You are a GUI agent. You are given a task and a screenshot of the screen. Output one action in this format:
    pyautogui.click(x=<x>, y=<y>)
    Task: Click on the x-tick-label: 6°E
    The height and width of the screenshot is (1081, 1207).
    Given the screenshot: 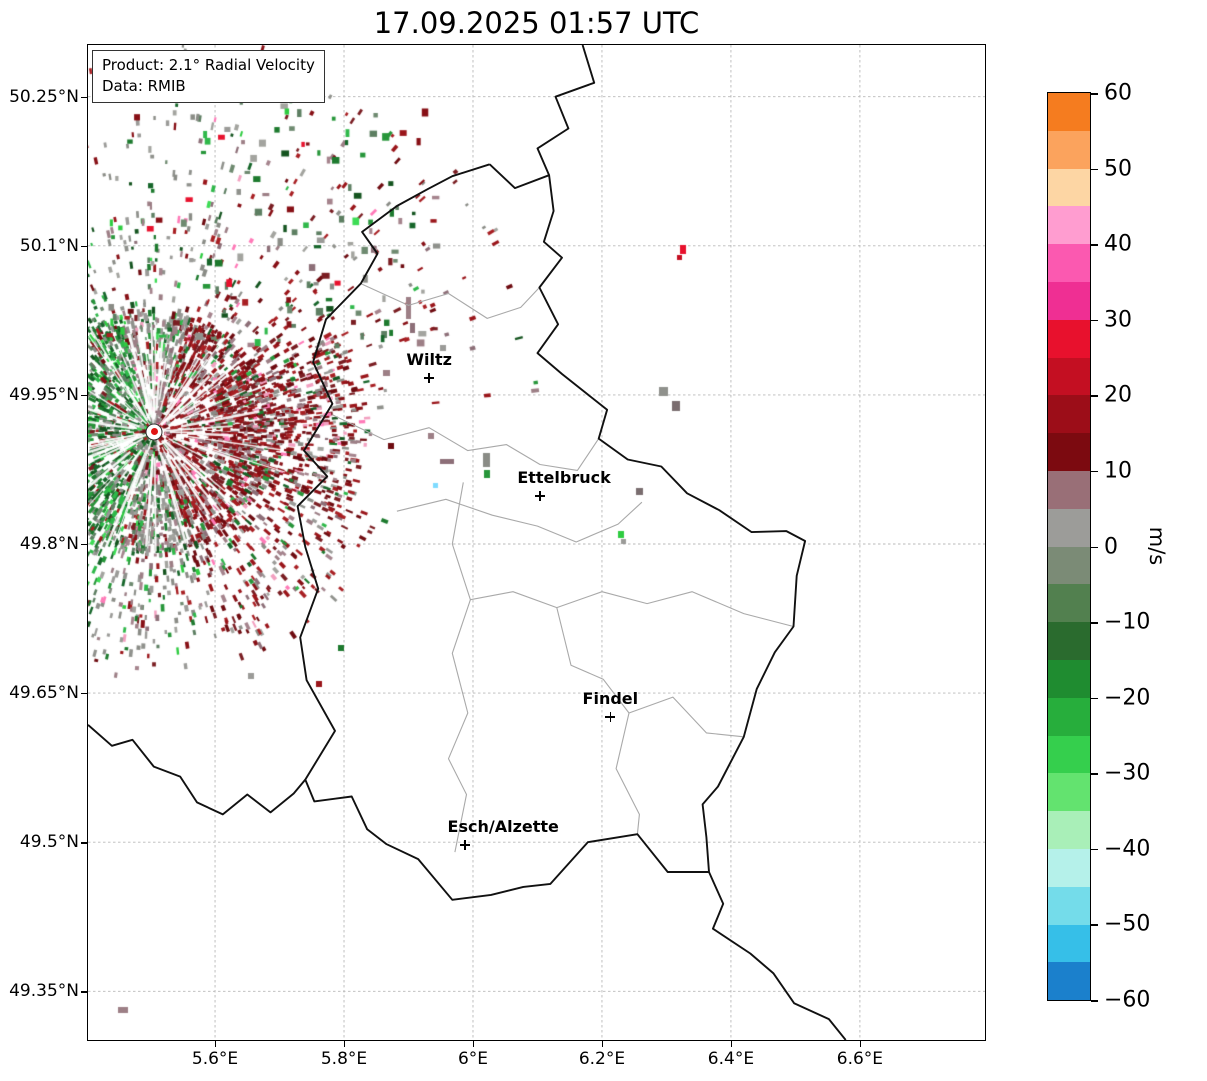 What is the action you would take?
    pyautogui.click(x=472, y=1059)
    